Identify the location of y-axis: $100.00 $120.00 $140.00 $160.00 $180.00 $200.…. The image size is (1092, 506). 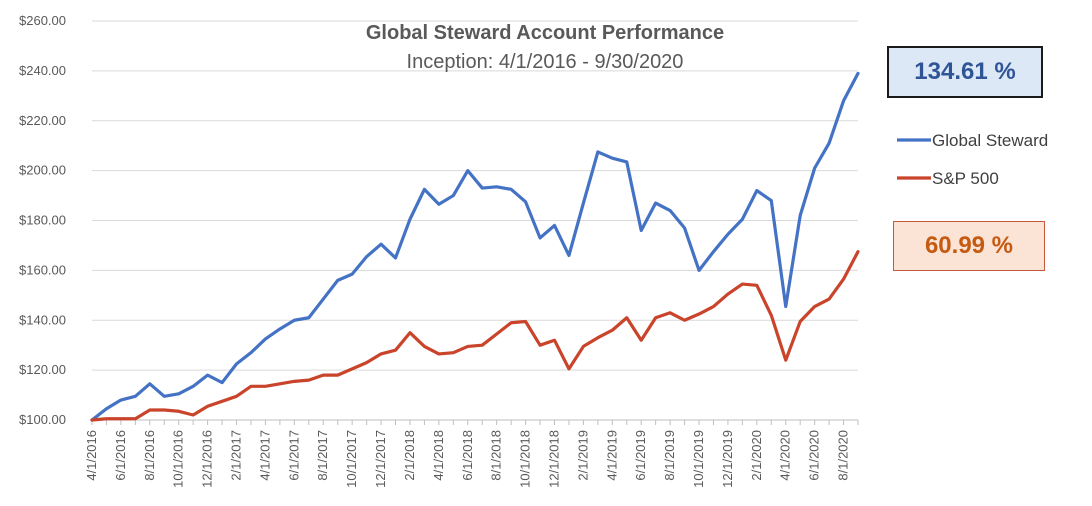
(42, 220).